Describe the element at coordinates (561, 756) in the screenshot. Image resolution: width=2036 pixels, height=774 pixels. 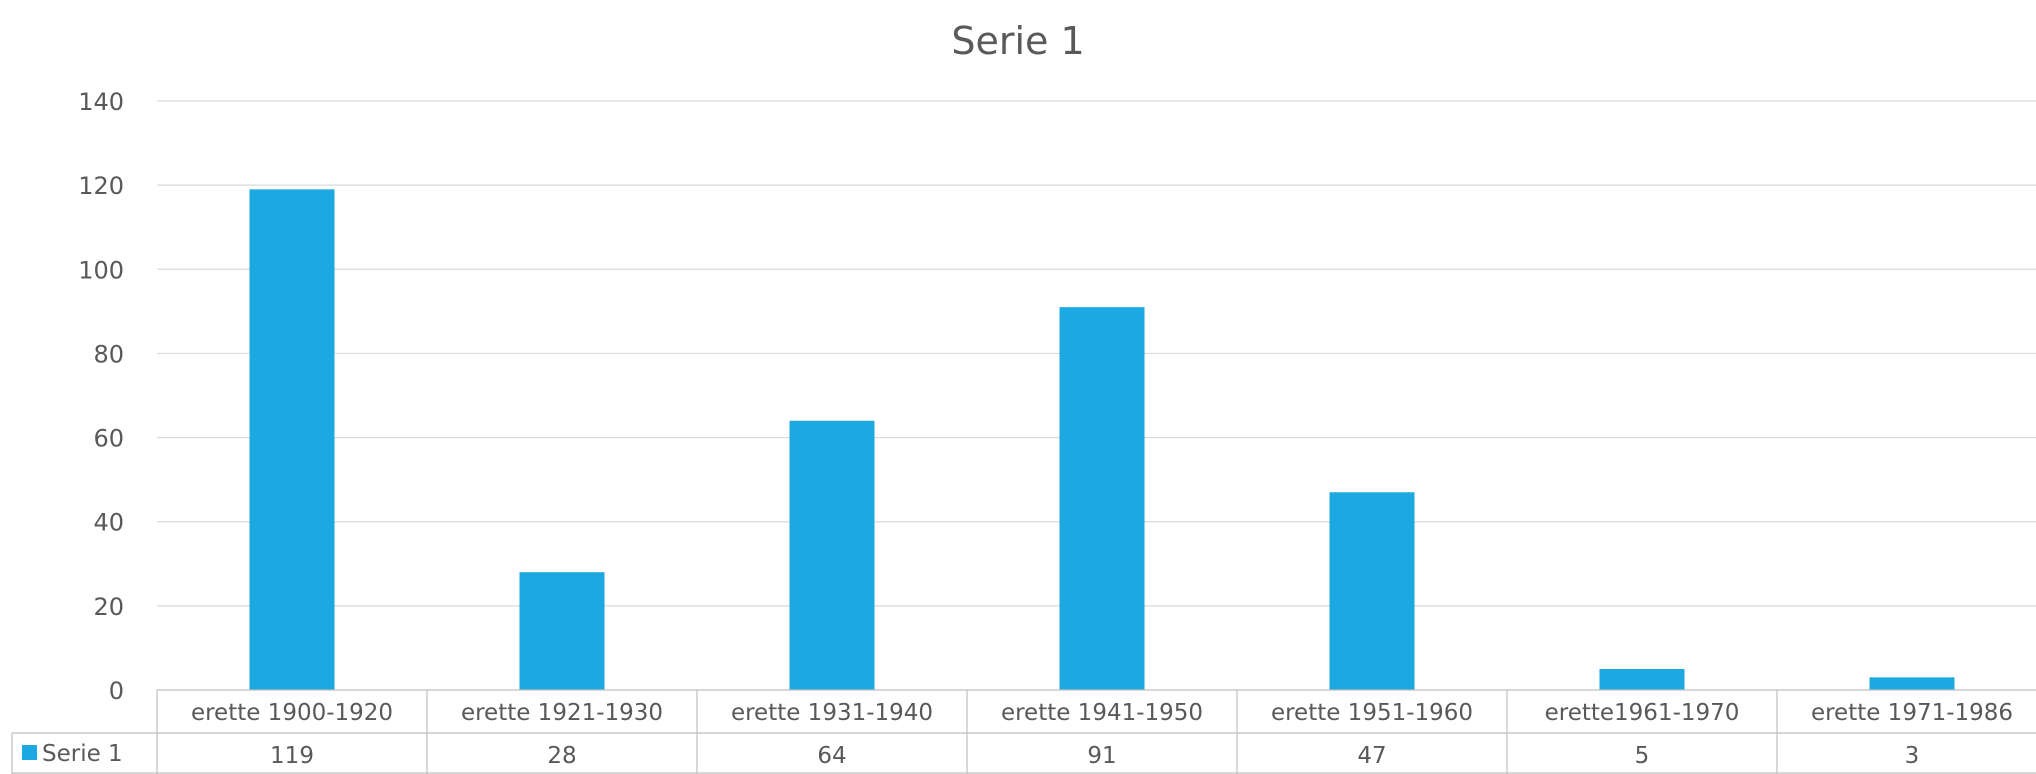
I see `data-value-label: 28` at that location.